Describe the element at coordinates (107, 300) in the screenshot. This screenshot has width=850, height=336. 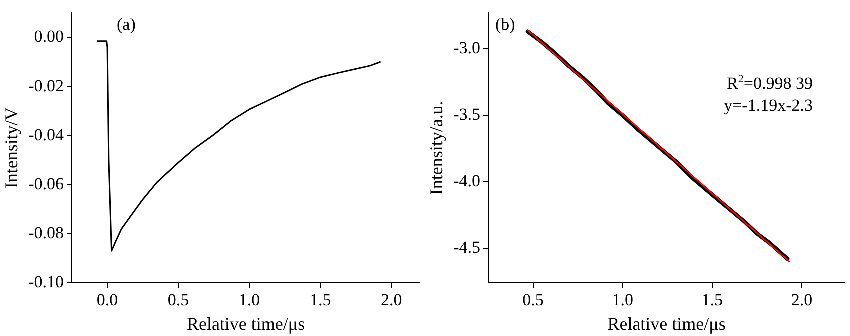
I see `x-tick-label: 0.0` at that location.